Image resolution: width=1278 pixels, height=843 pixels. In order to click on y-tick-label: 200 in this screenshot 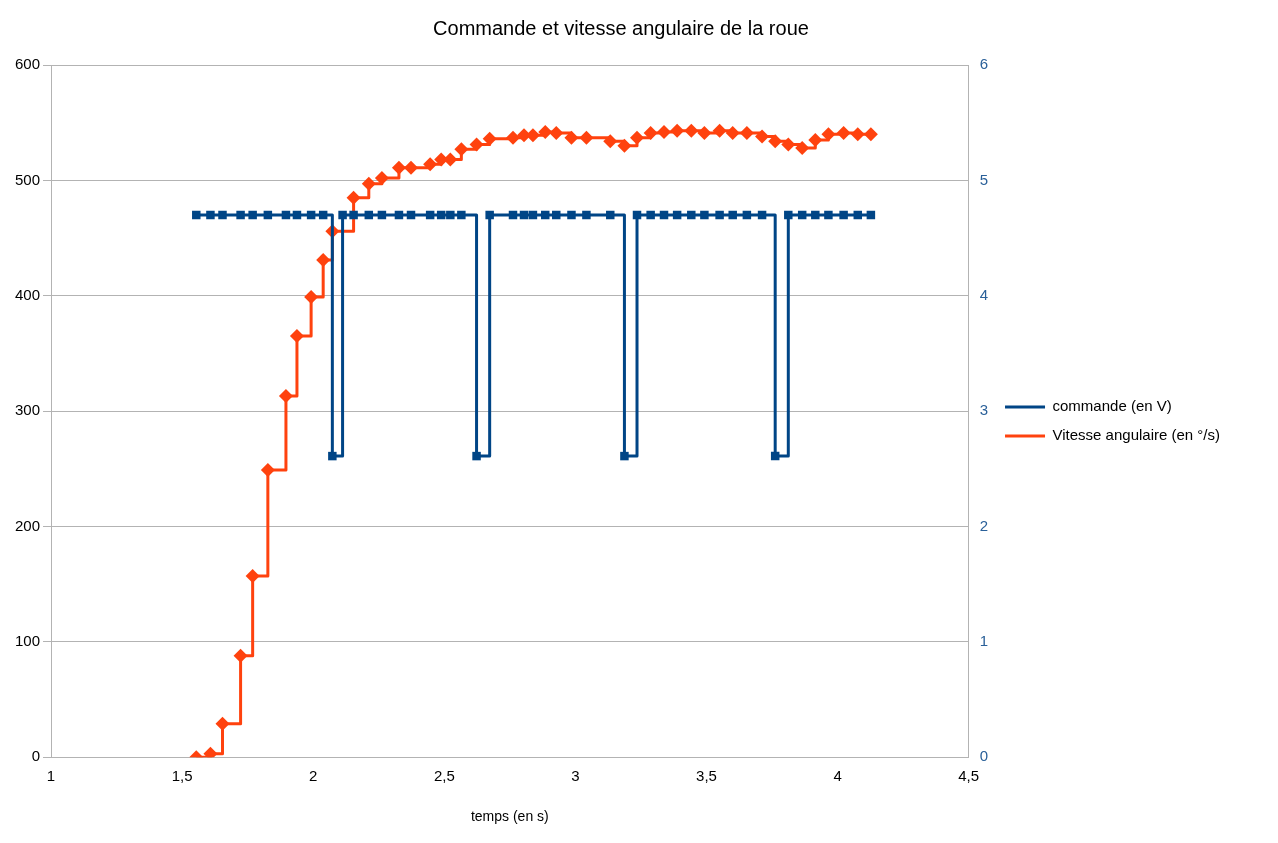, I will do `click(28, 525)`.